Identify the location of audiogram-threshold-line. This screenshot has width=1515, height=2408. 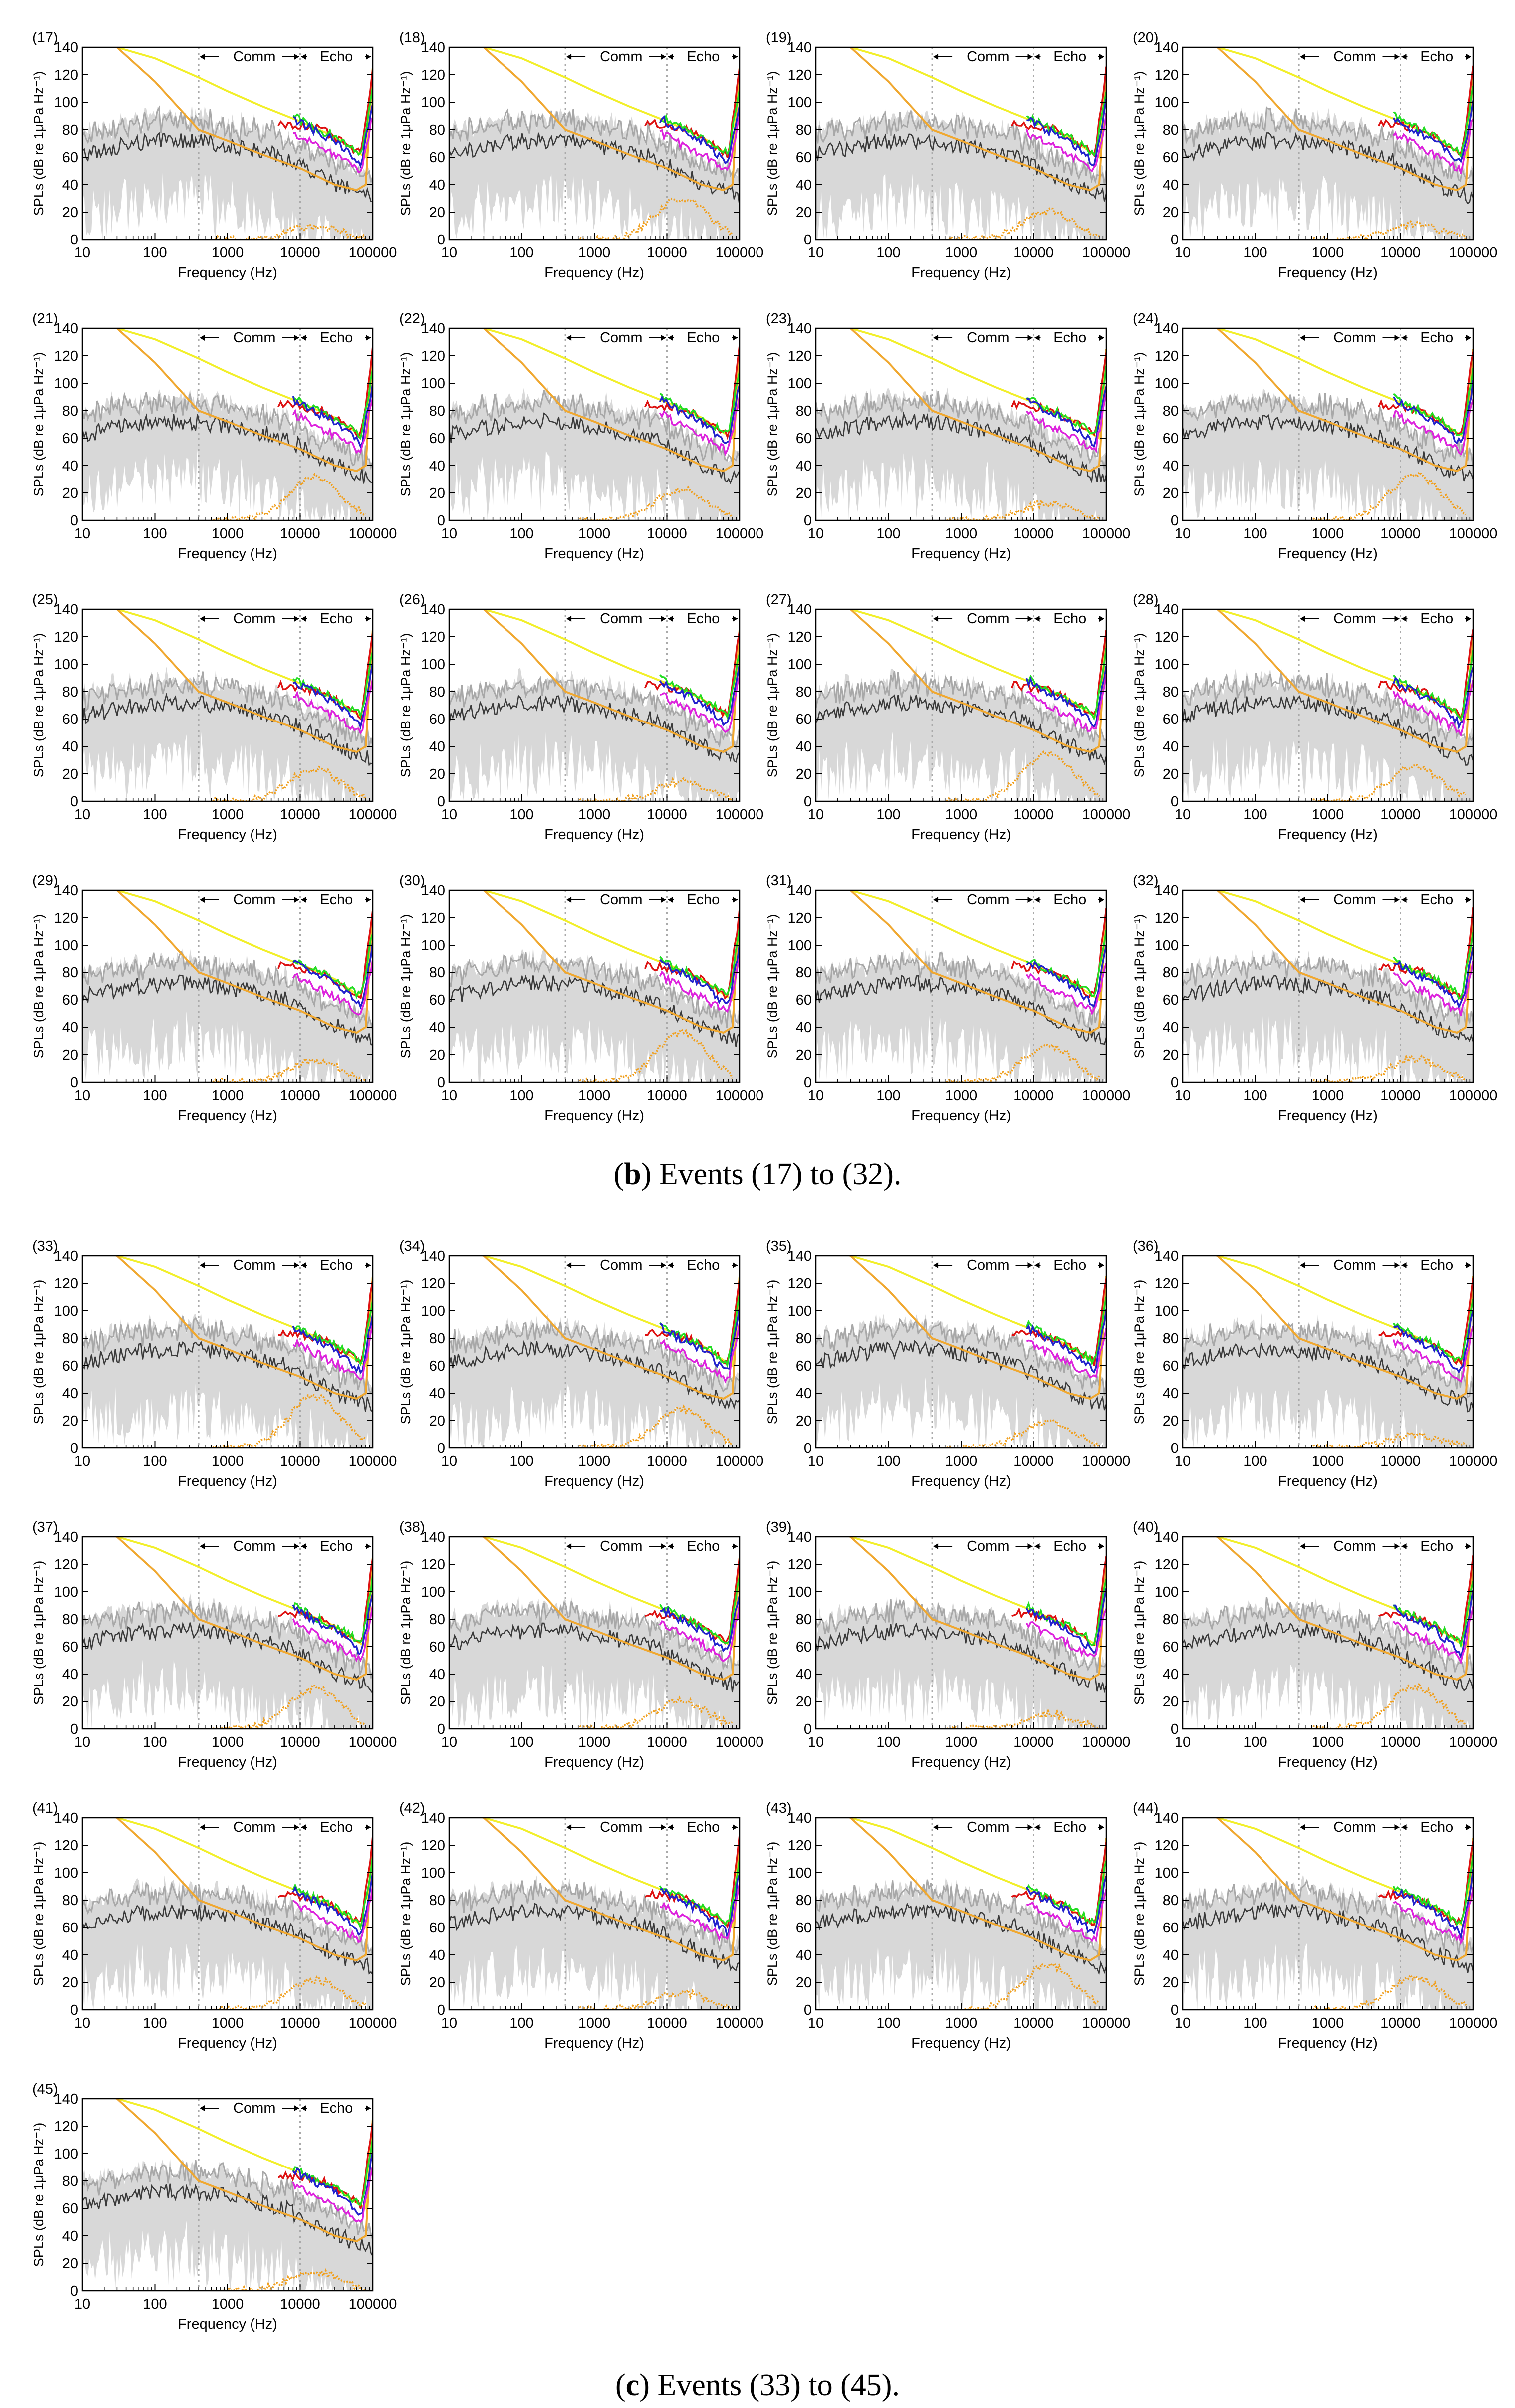
(610, 962).